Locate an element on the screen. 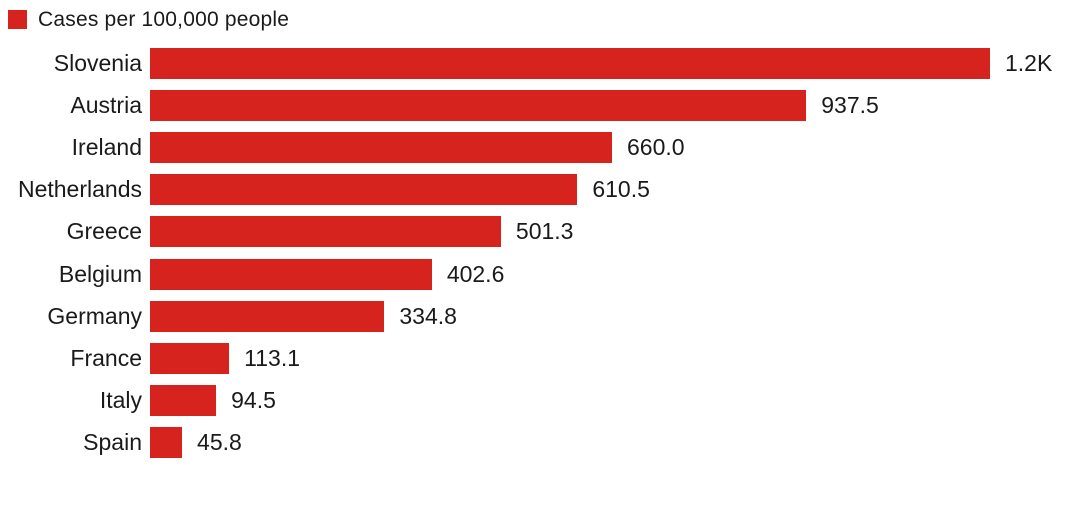  bar-row: Ireland 660.0 is located at coordinates (543, 147).